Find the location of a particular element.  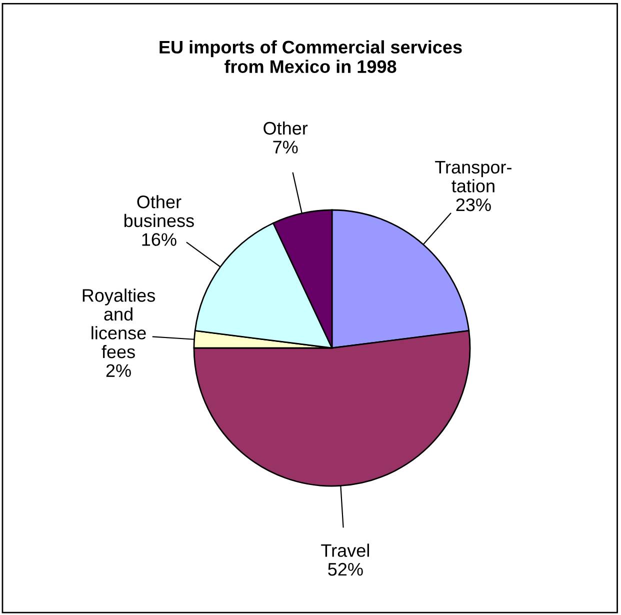

data-label: 23% is located at coordinates (473, 205).